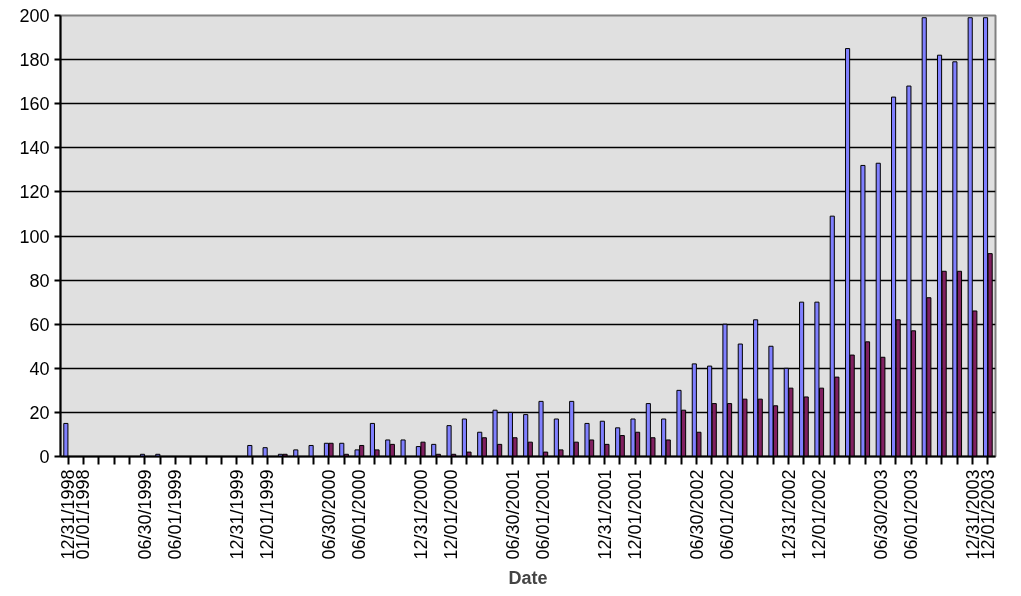 This screenshot has width=1021, height=596. What do you see at coordinates (512, 514) in the screenshot?
I see `x-tick-label: 06/30/2001` at bounding box center [512, 514].